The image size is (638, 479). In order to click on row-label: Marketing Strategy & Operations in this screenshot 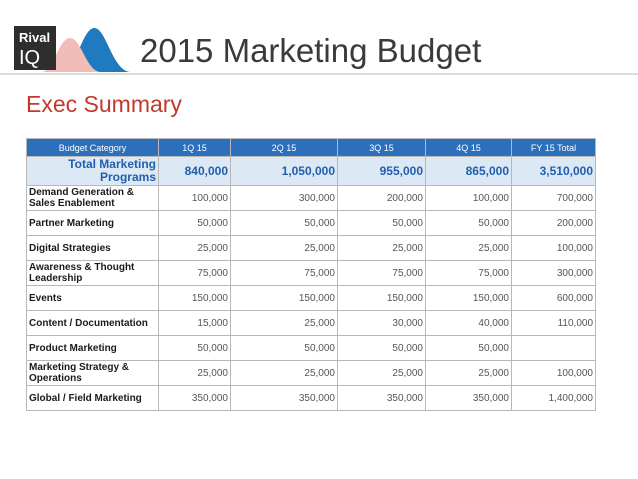, I will do `click(92, 373)`.